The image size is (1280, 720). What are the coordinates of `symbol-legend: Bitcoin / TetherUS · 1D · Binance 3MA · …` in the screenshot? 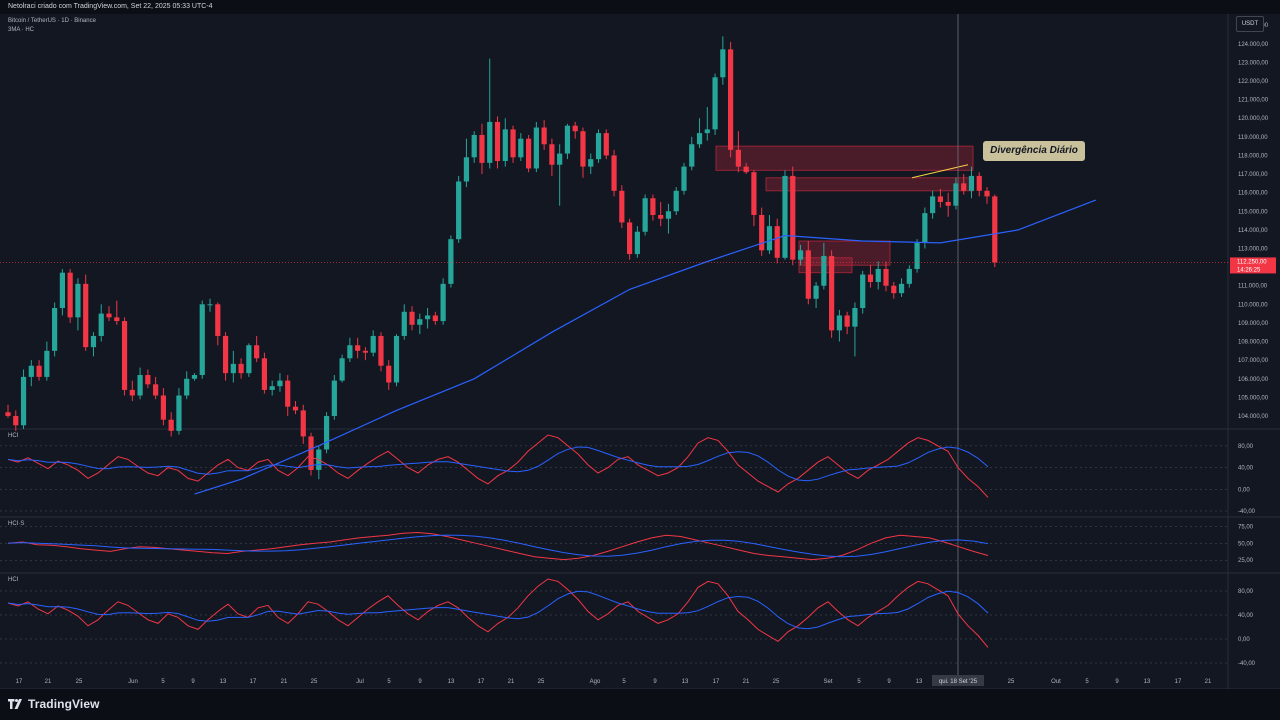 It's located at (52, 26).